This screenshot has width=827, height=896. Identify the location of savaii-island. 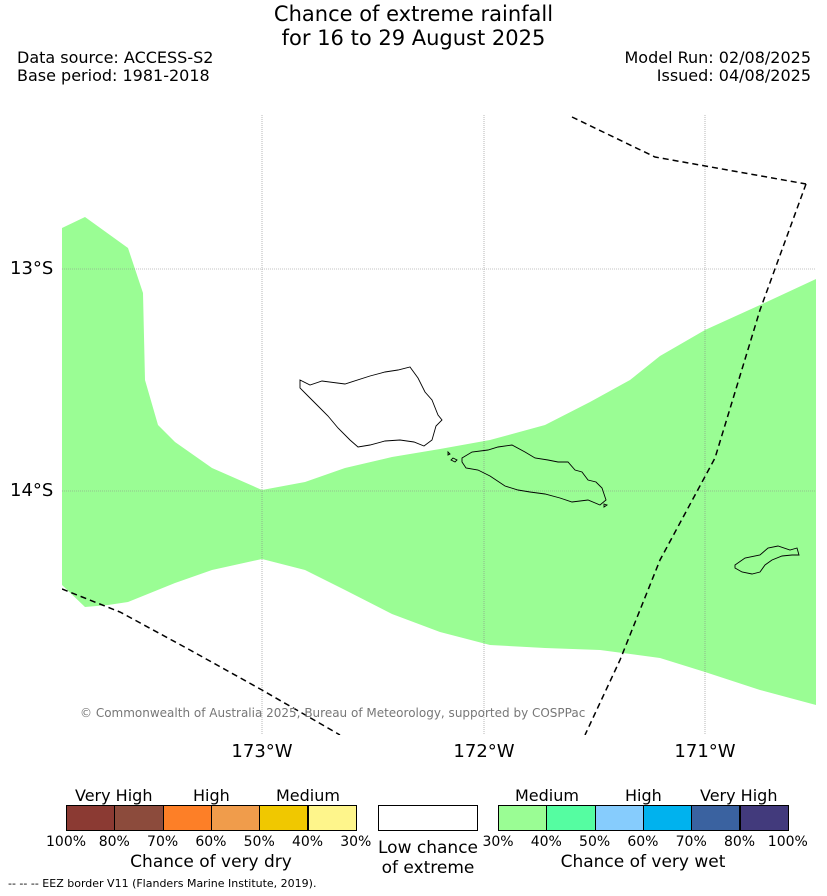
(371, 407).